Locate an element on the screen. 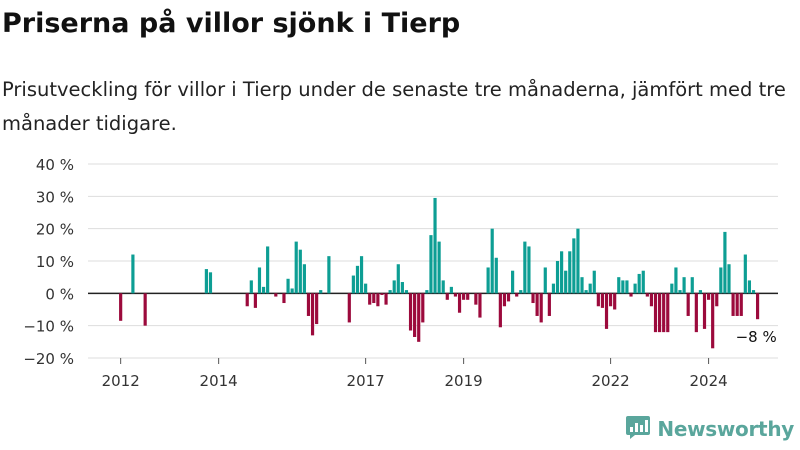 The image size is (800, 450). brand: Newsworthy is located at coordinates (709, 429).